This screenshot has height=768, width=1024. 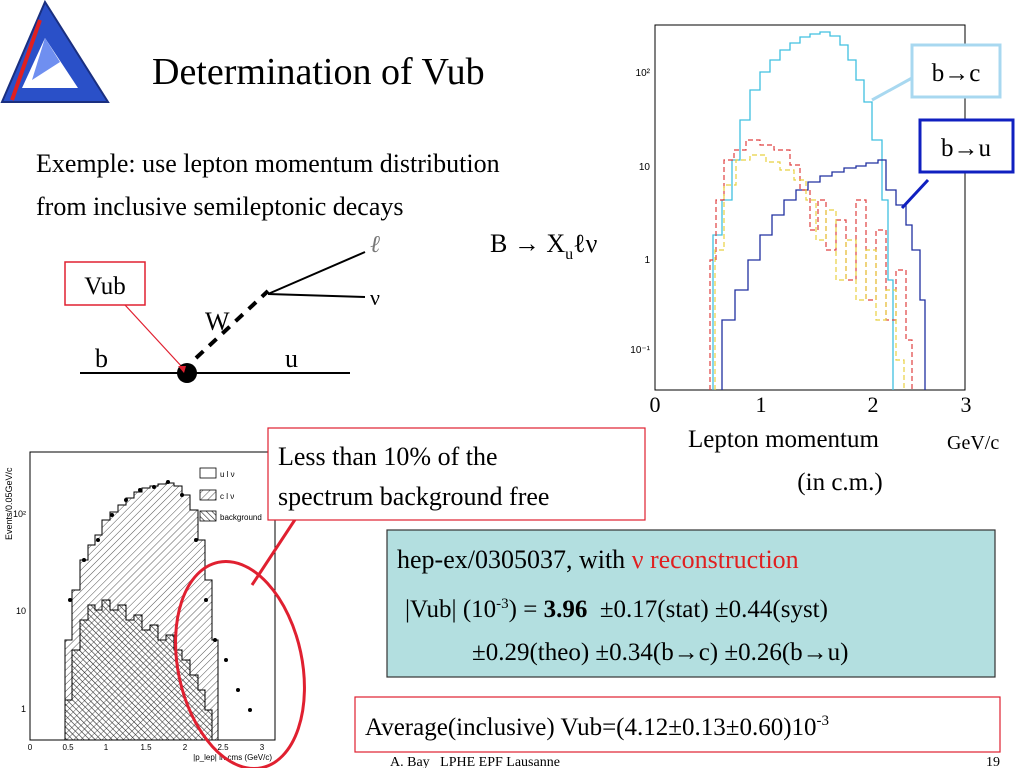 I want to click on callout-pointer, so click(x=276, y=548).